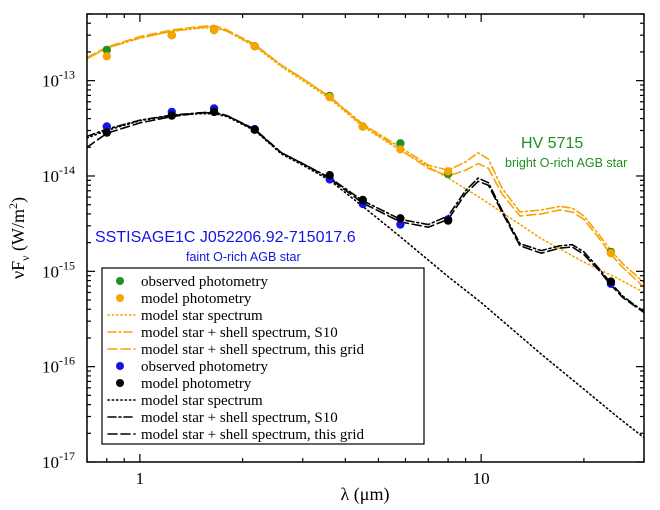 This screenshot has height=510, width=660. What do you see at coordinates (552, 143) in the screenshot?
I see `hv5715-label: HV 5715` at bounding box center [552, 143].